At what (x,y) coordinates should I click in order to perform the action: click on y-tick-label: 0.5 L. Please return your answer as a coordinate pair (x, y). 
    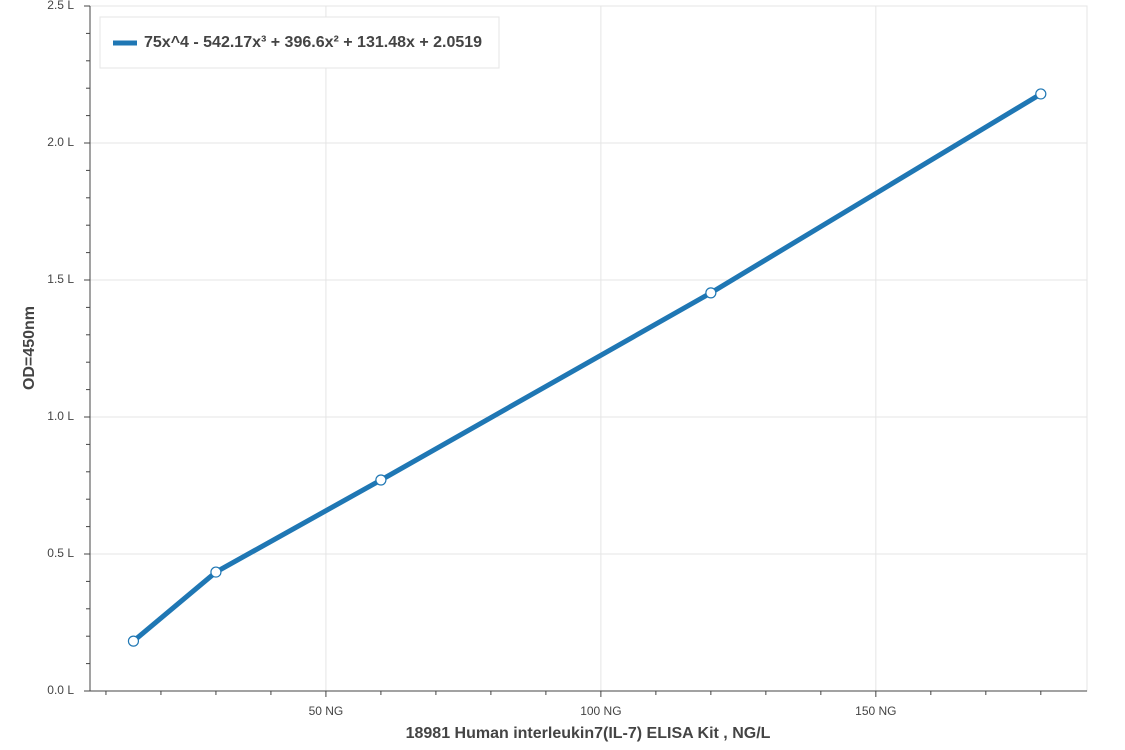
    Looking at the image, I should click on (60, 553).